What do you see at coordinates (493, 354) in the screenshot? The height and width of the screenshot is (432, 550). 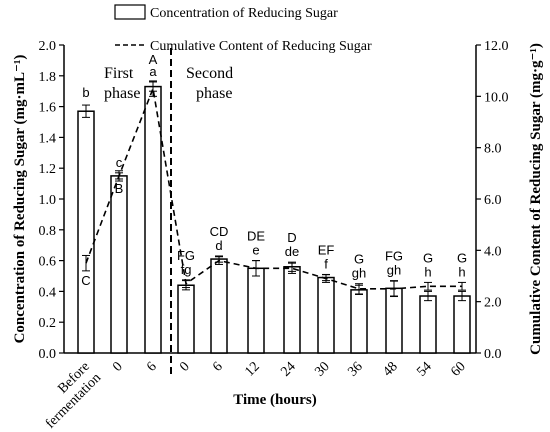 I see `right-tick-label: 0.0` at bounding box center [493, 354].